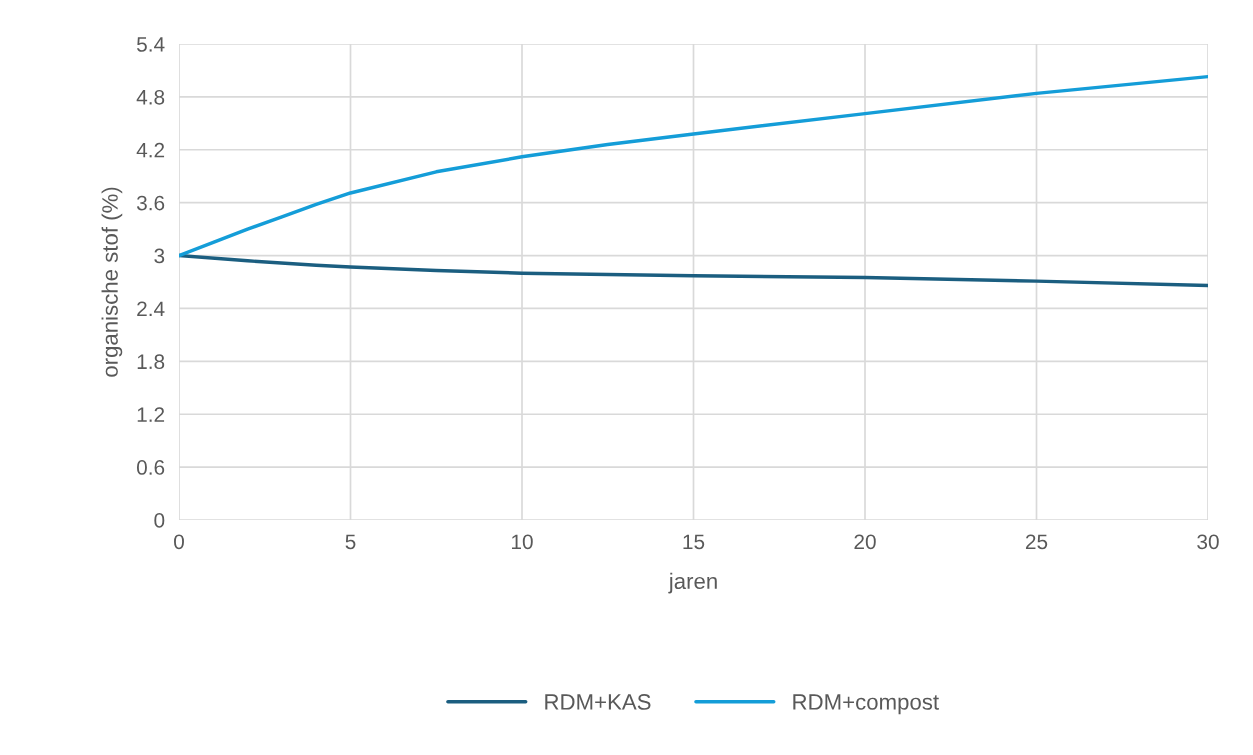 The image size is (1253, 755). I want to click on x-tick-label: 25, so click(1036, 542).